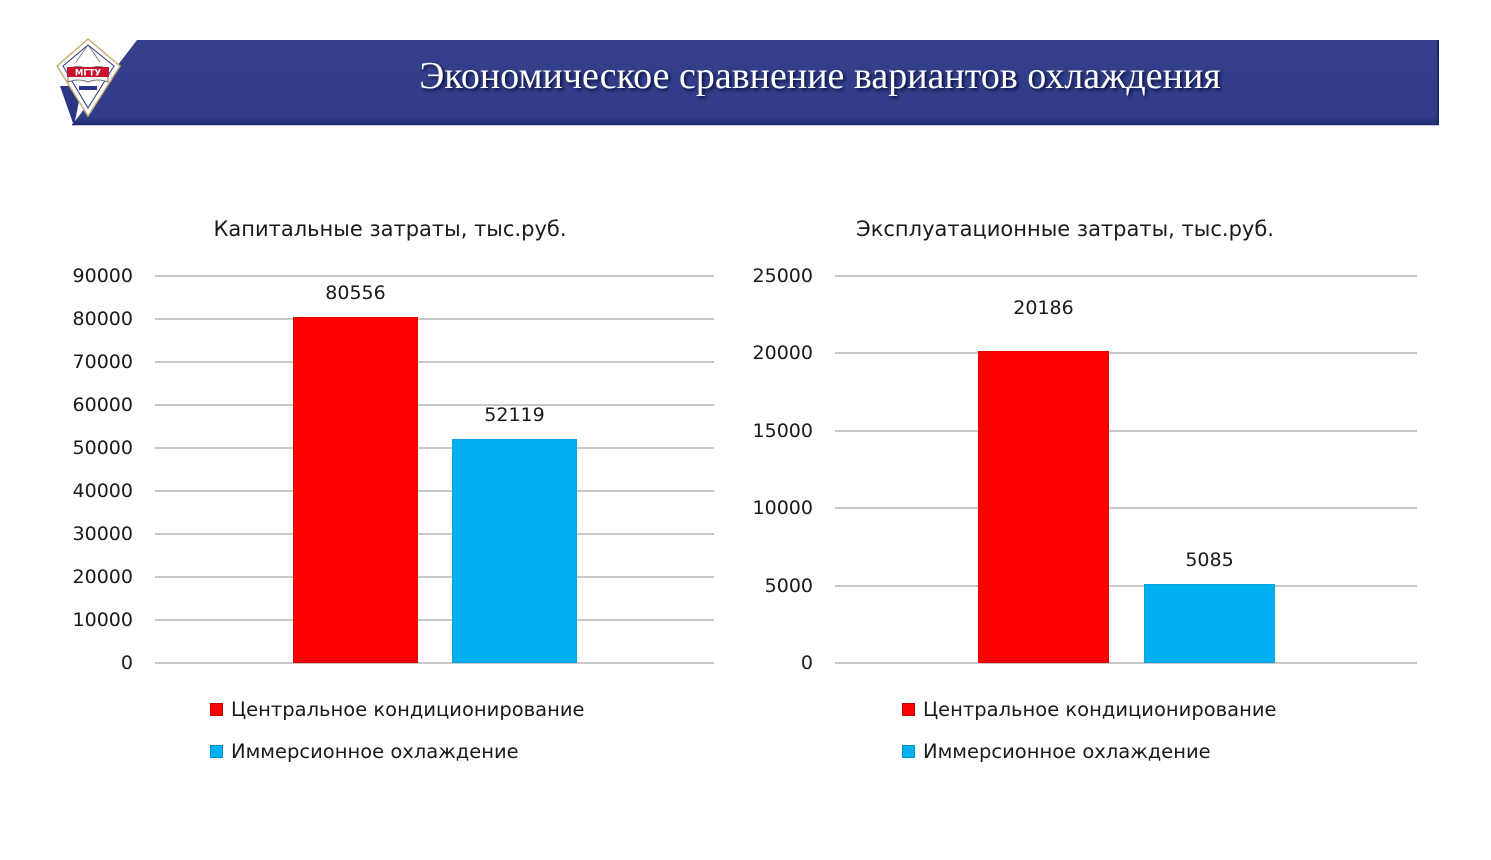 Image resolution: width=1491 pixels, height=860 pixels. Describe the element at coordinates (102, 534) in the screenshot. I see `y-axis-tick-label: 30000` at that location.